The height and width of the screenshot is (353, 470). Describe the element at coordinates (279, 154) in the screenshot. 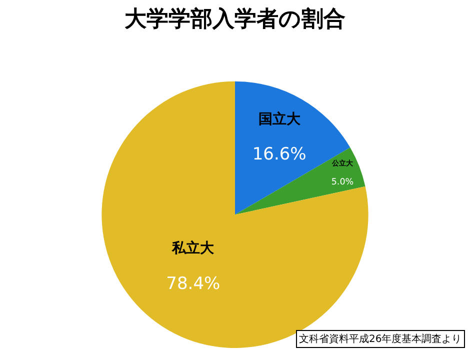

I see `data-label: 16.6%` at that location.